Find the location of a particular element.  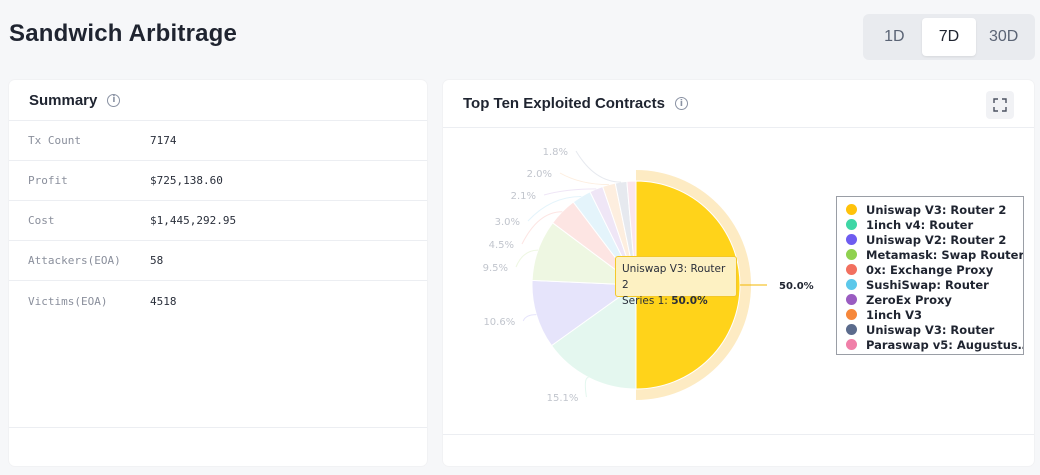

pie-percent-label: 2.1% is located at coordinates (523, 196).